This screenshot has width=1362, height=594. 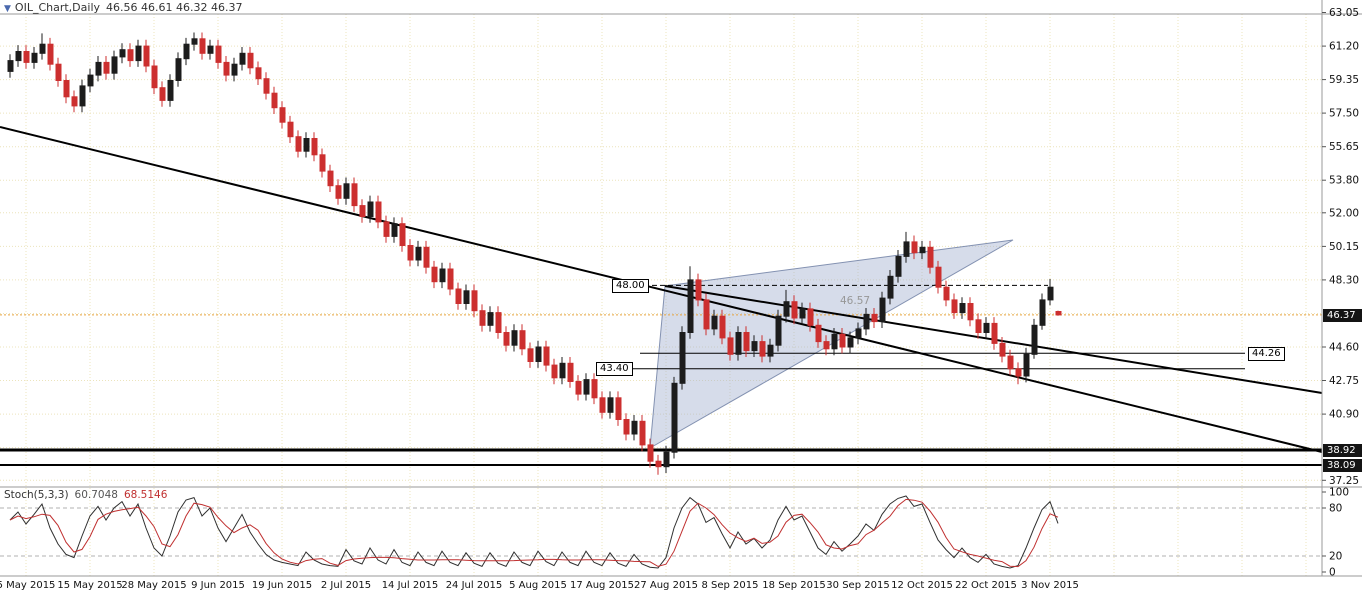 I want to click on date-tick-label: 15 May 2015, so click(x=89, y=585).